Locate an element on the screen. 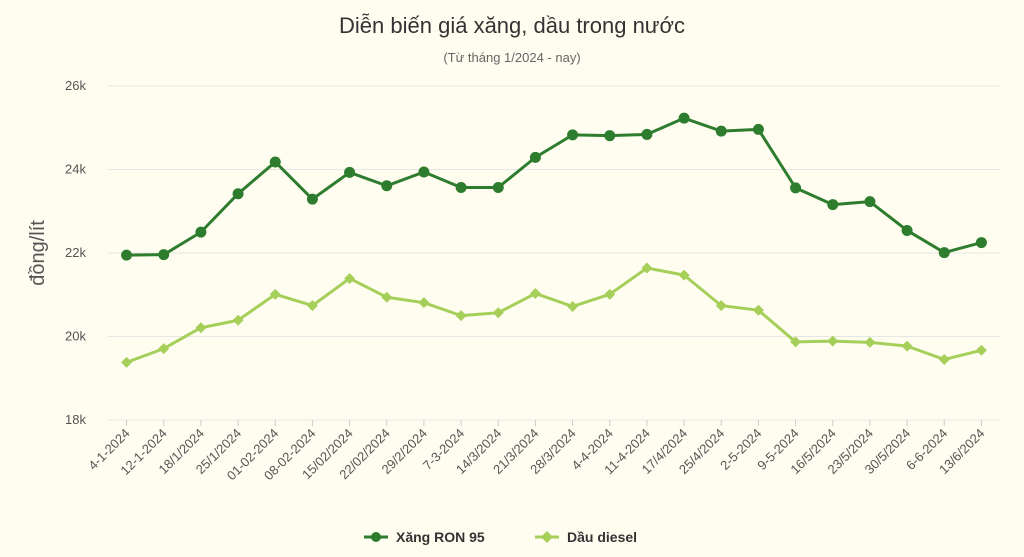 The width and height of the screenshot is (1024, 557). legend: Xăng RON 95 Dầu diesel is located at coordinates (500, 537).